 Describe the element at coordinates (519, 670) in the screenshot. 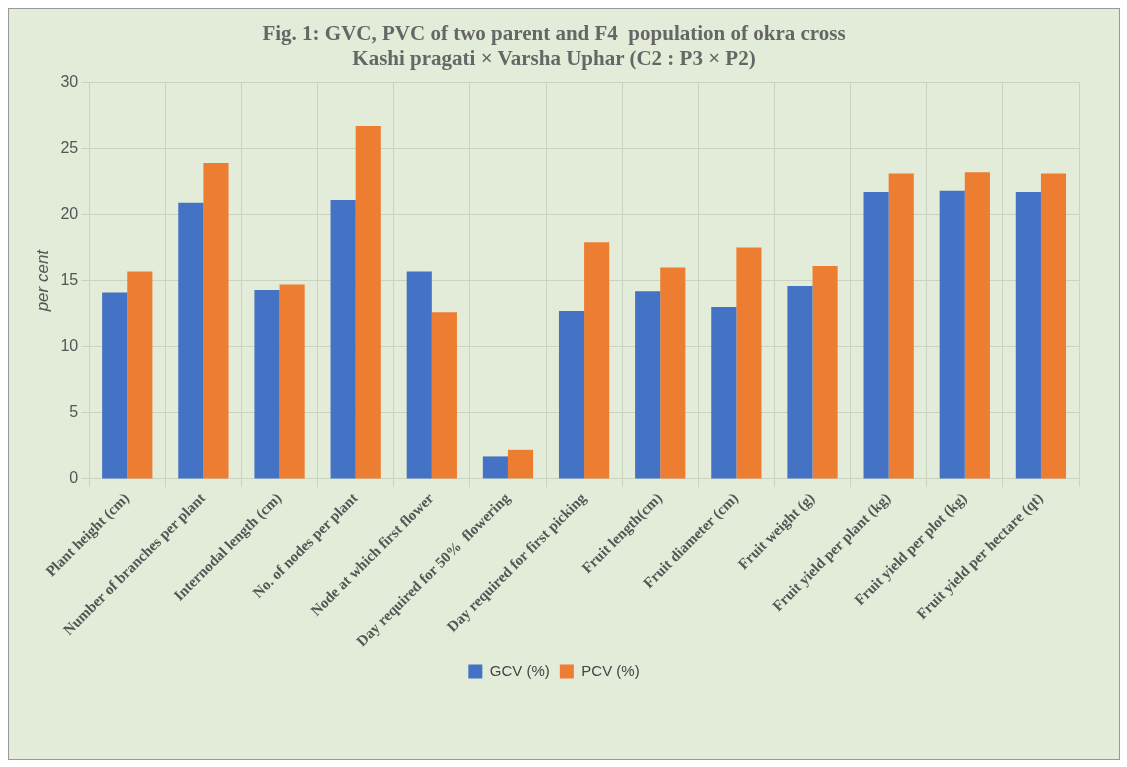

I see `legend-label: GCV (%)` at that location.